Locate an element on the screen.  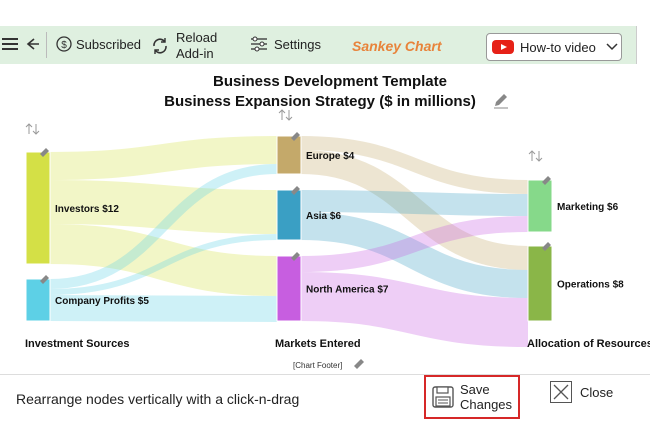
sankey-link-company-profits-to-asia is located at coordinates (163, 264).